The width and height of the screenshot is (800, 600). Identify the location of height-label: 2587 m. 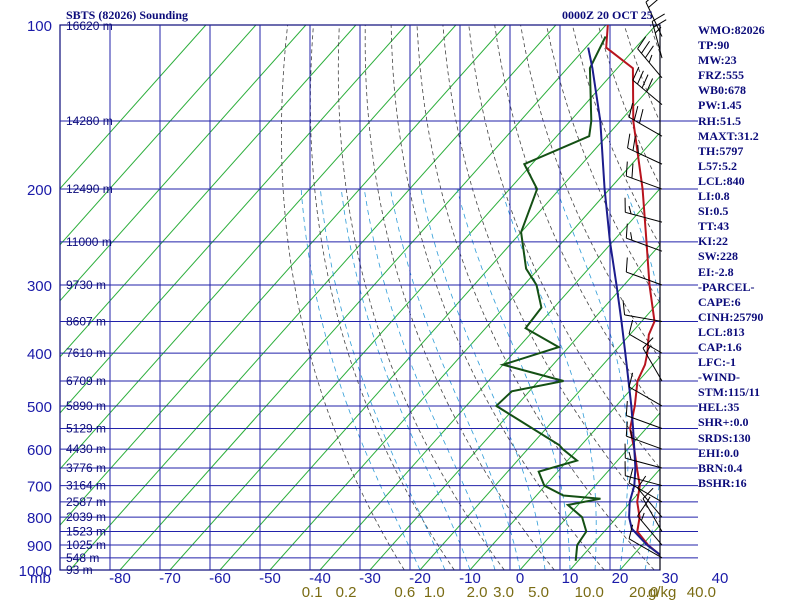
(86, 502).